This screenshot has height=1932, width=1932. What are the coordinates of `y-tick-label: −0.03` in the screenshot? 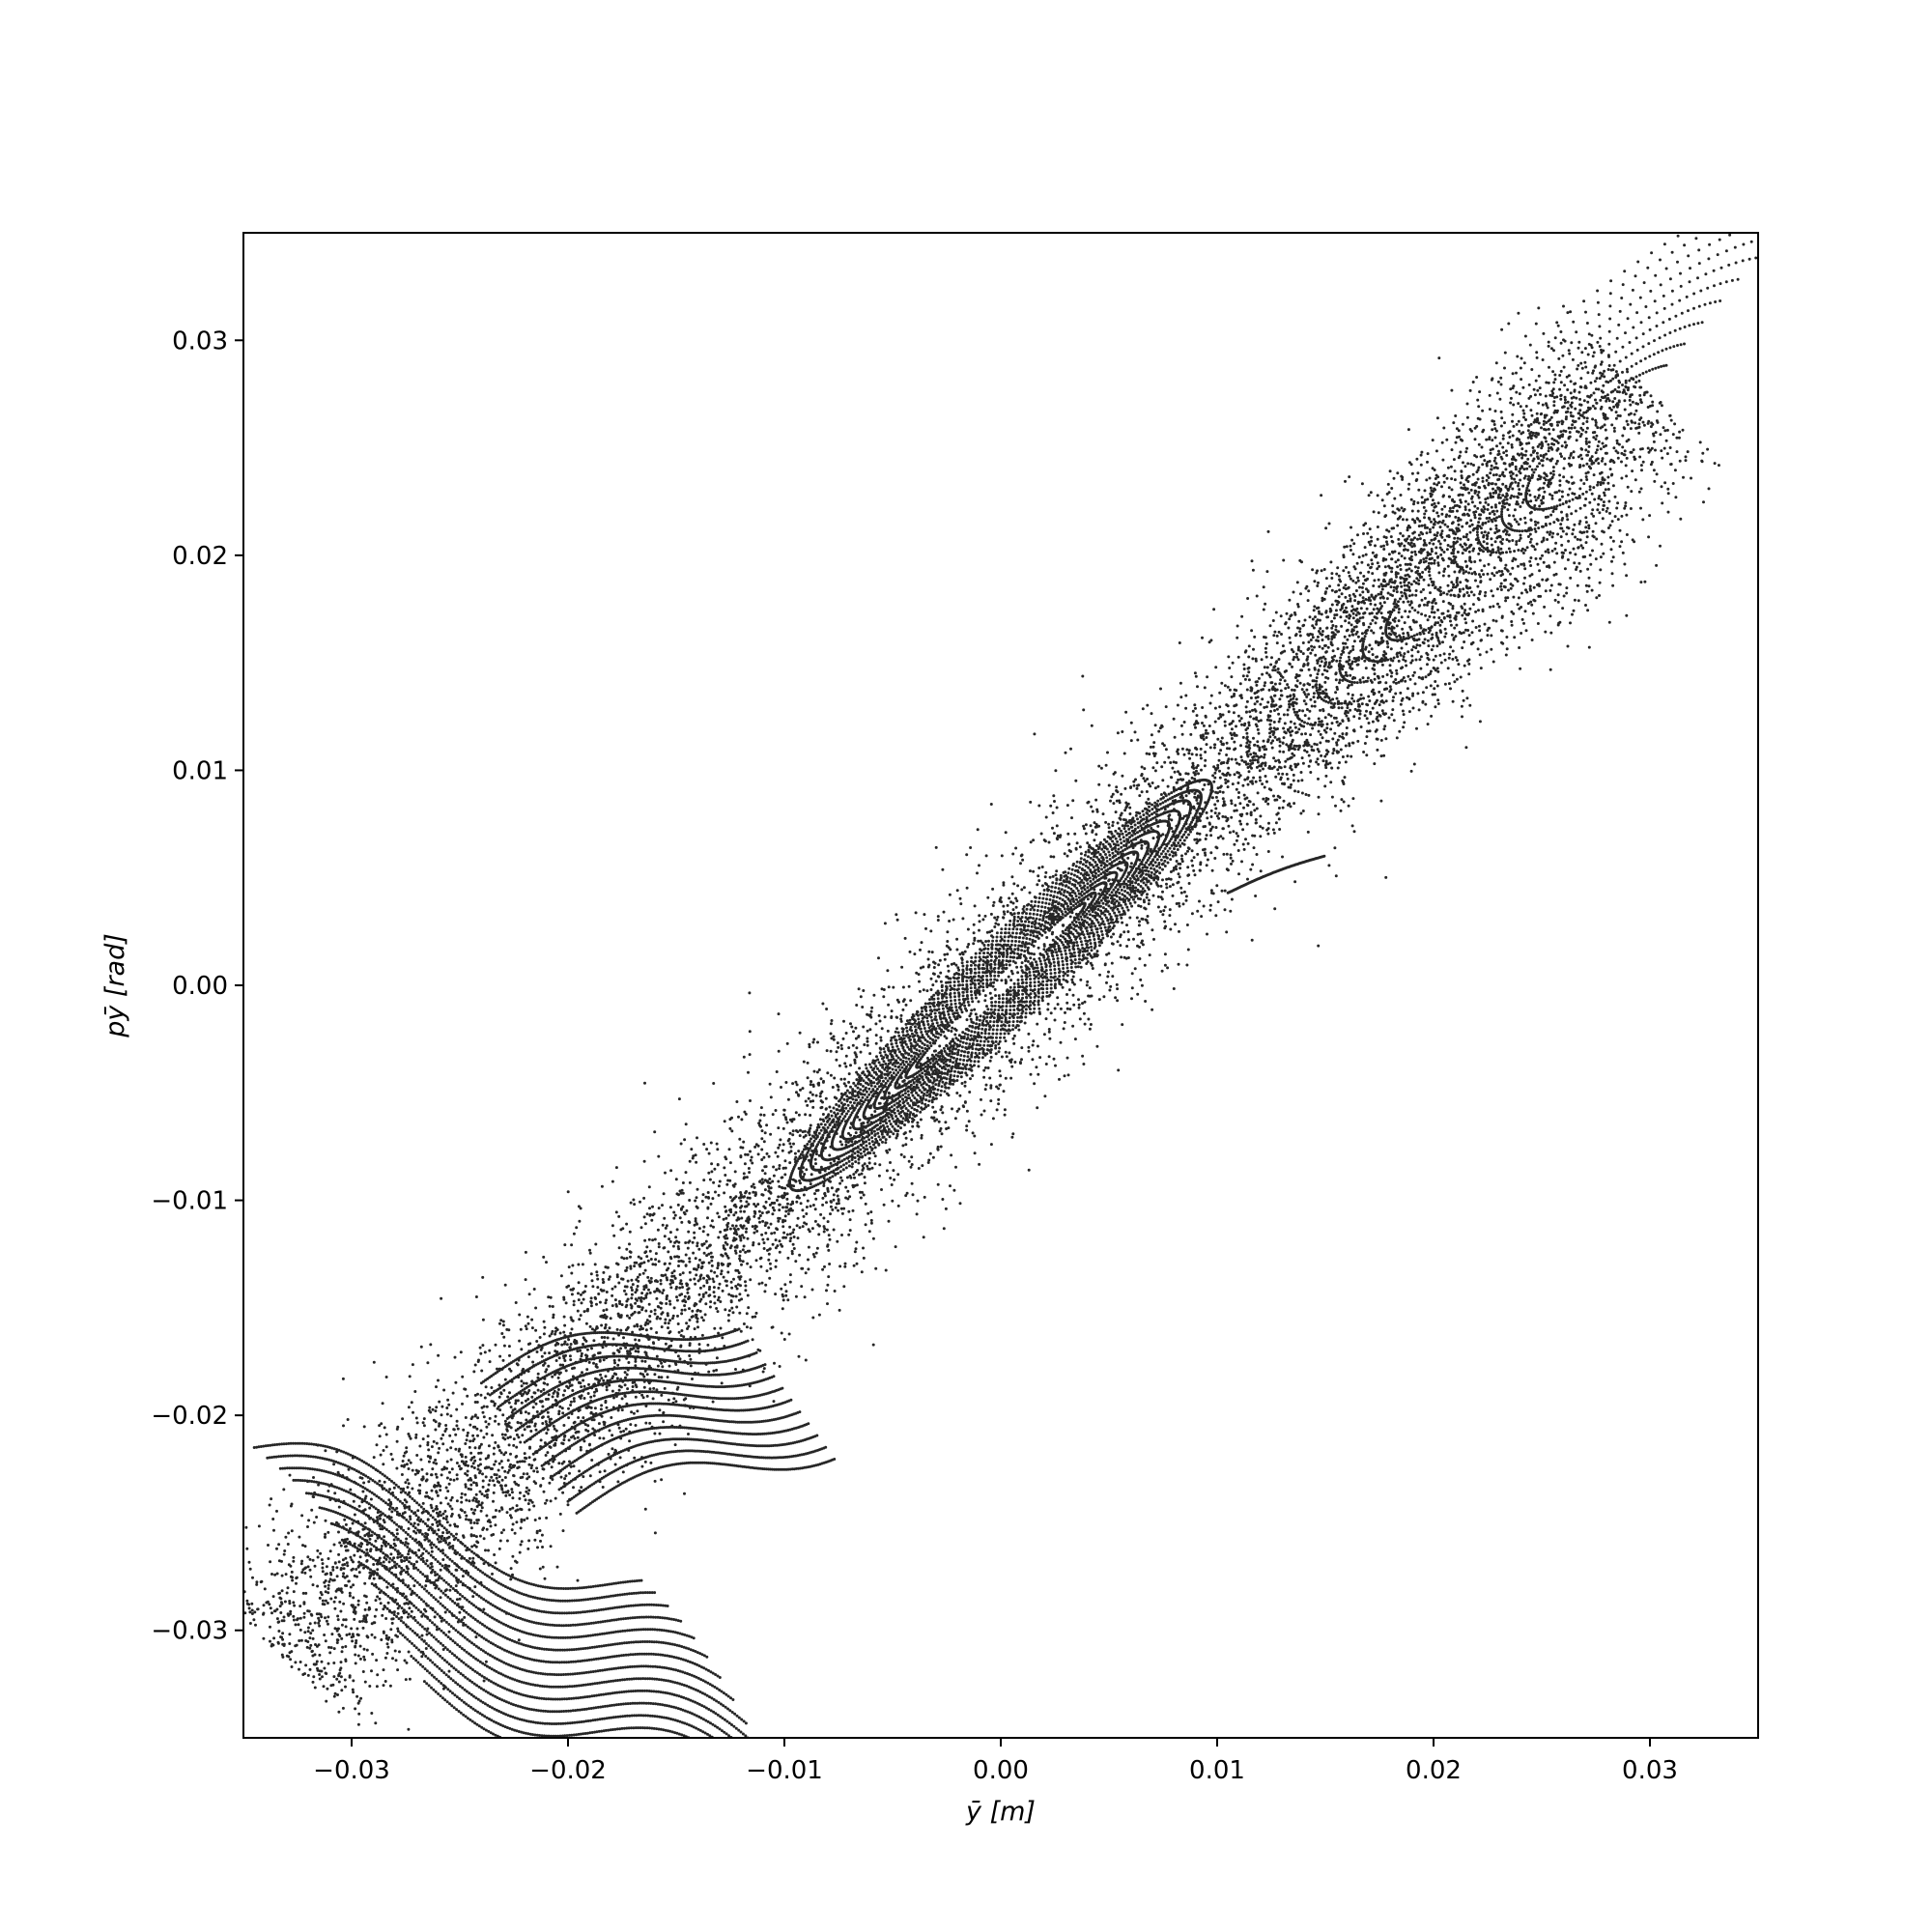 It's located at (189, 1631).